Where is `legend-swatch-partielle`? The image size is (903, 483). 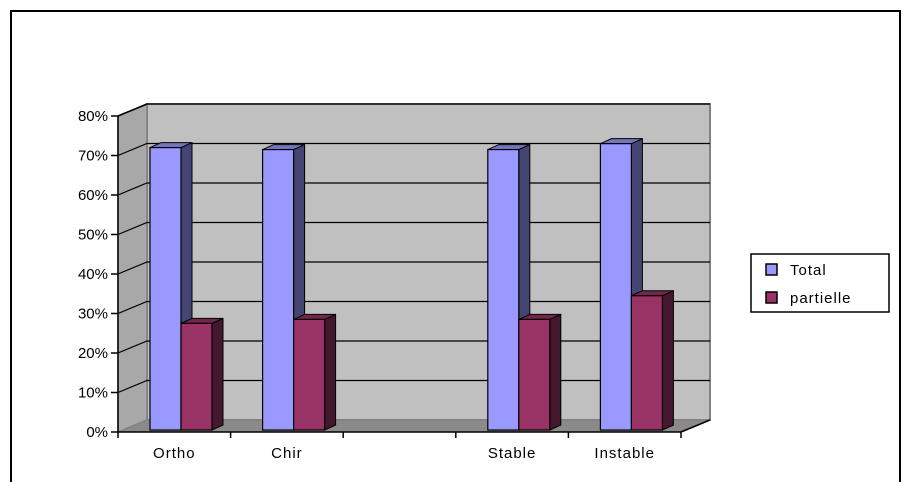
legend-swatch-partielle is located at coordinates (771, 297).